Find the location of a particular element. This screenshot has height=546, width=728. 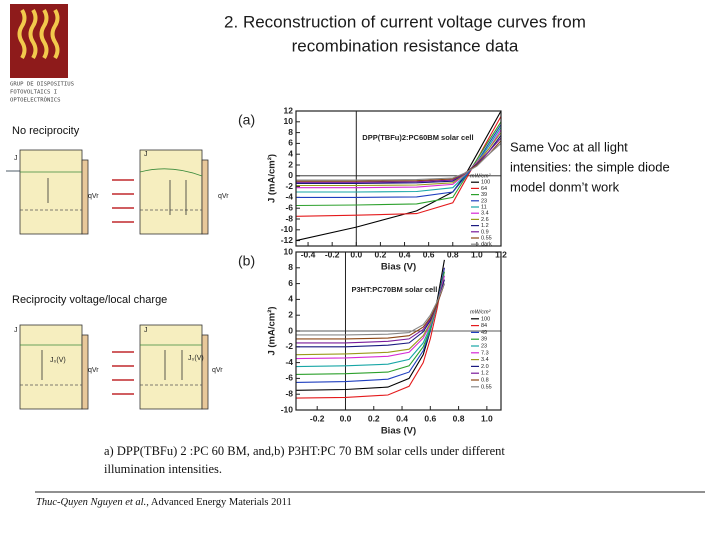

logo-text: FOTOVOLTAICS I is located at coordinates (33, 93).